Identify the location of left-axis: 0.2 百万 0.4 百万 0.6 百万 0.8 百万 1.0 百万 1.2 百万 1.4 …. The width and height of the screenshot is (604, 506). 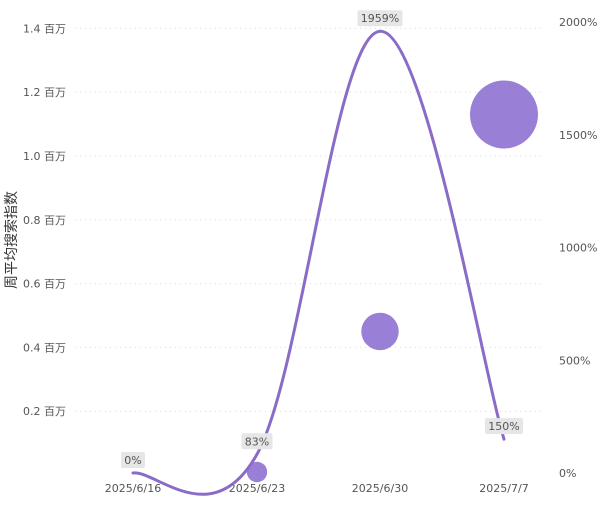
(44, 220).